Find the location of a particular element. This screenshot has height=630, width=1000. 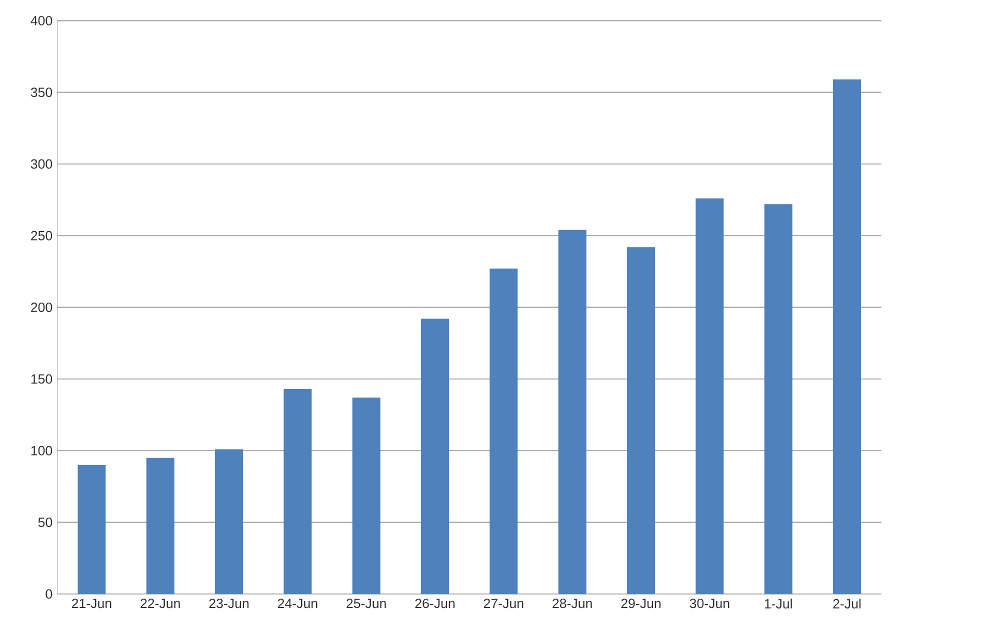

x-tick-label: 24-Jun is located at coordinates (298, 603).